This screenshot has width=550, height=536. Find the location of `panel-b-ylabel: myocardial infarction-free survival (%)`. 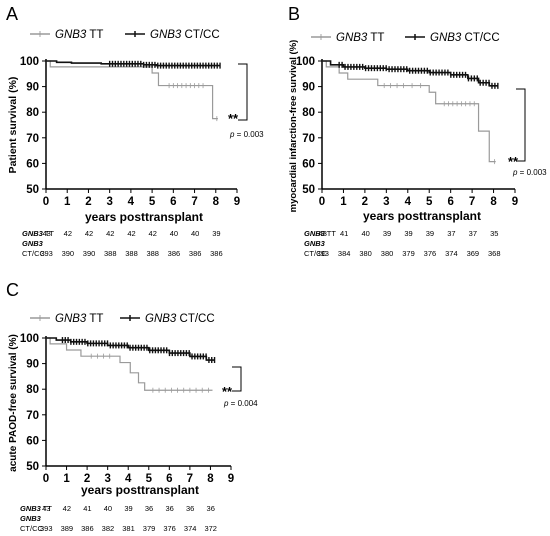

panel-b-ylabel: myocardial infarction-free survival (%) is located at coordinates (293, 126).